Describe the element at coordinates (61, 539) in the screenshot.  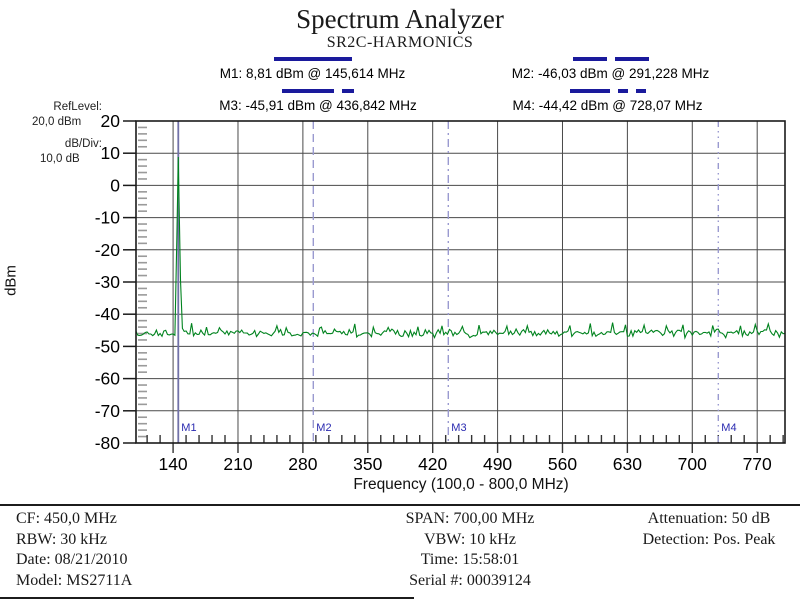
I see `rbw-value: RBW: 30 kHz` at that location.